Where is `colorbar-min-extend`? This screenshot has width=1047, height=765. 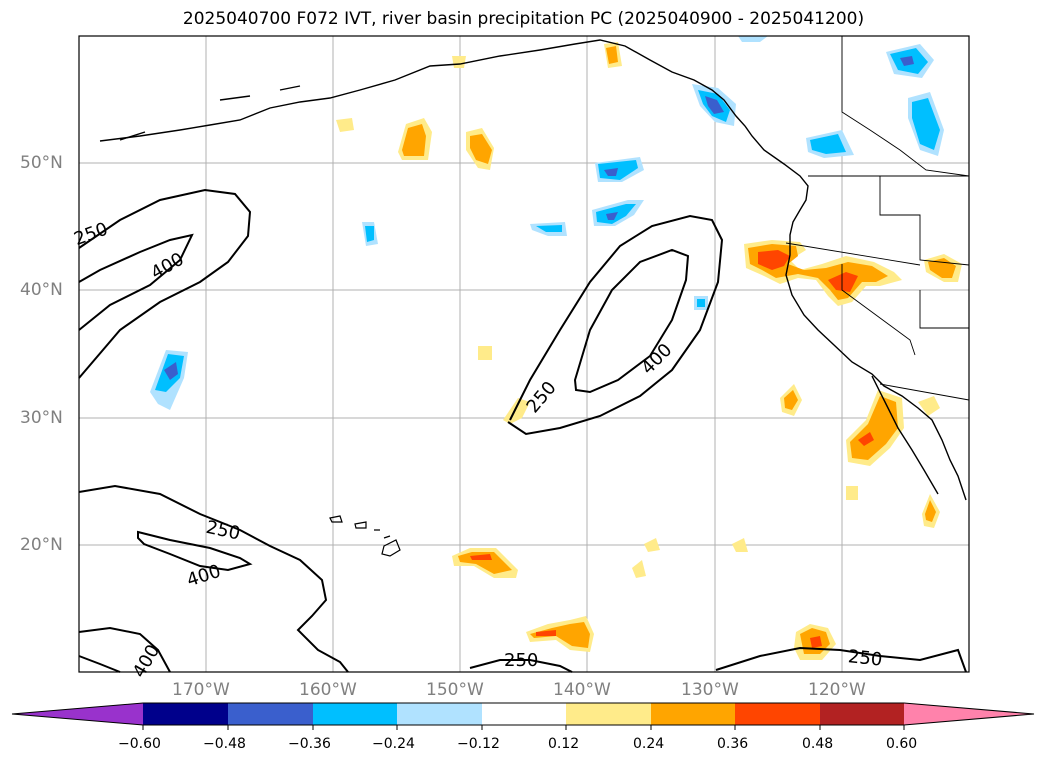
colorbar-min-extend is located at coordinates (77, 714).